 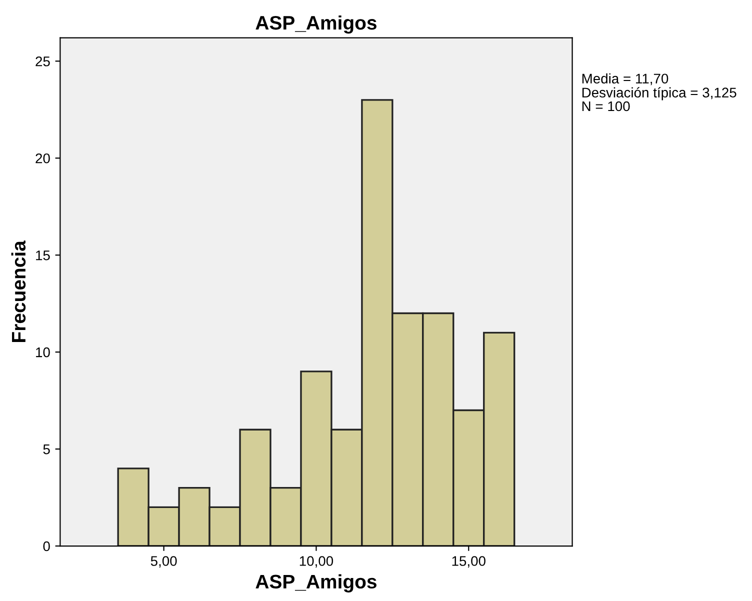 What do you see at coordinates (606, 106) in the screenshot?
I see `text: N = 100` at bounding box center [606, 106].